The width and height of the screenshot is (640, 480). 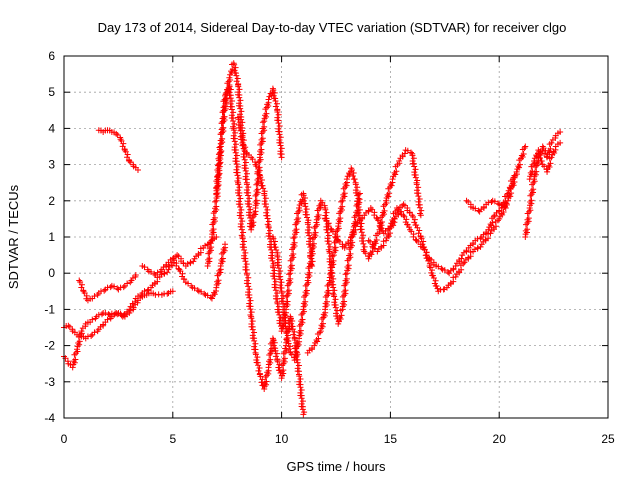 I want to click on y-tick-labels: -4 -3 -2 -1 0 1 2 3 4 5 6, so click(x=49, y=237).